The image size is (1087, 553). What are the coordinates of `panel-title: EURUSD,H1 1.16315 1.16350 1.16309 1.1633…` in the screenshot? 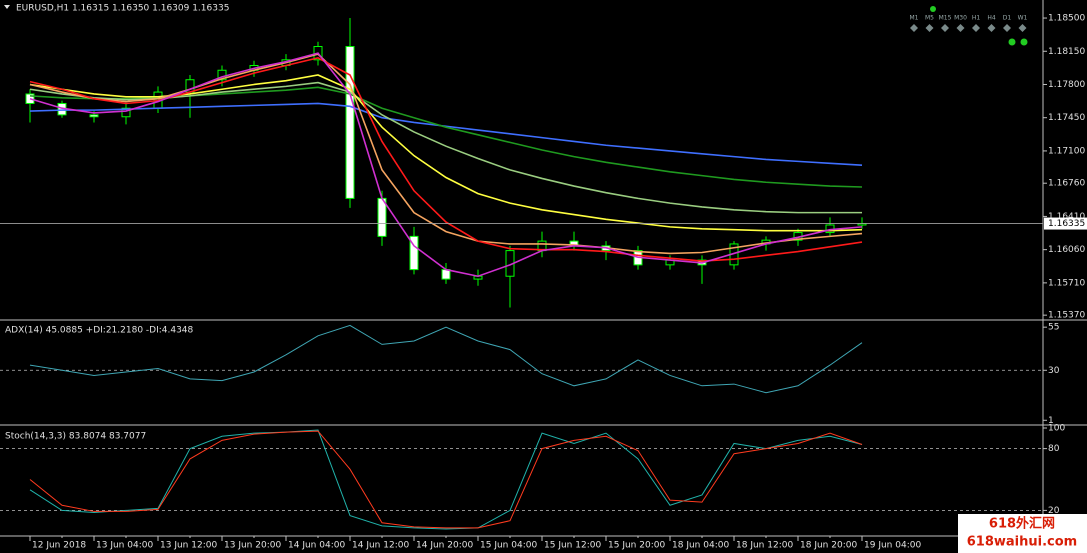 It's located at (122, 9).